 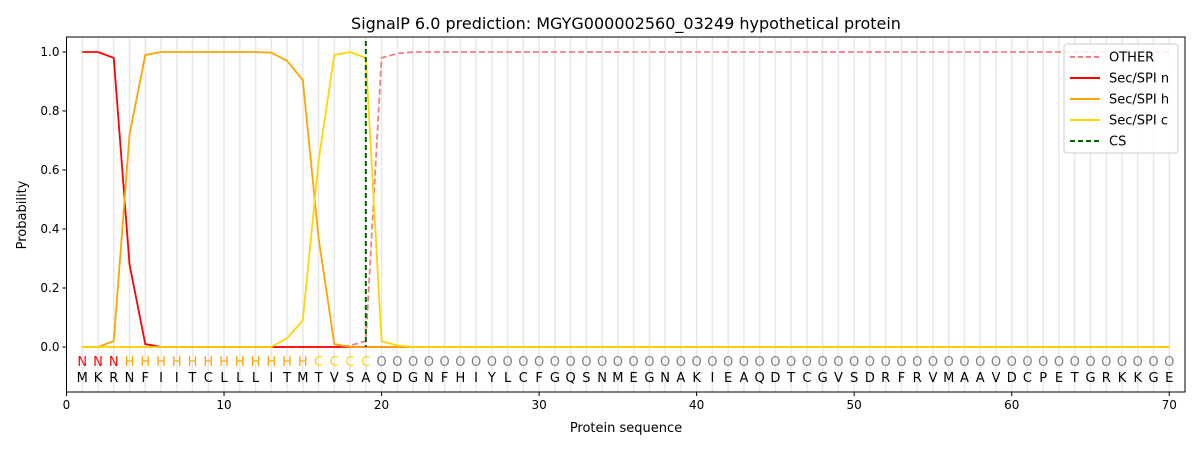 What do you see at coordinates (1117, 142) in the screenshot?
I see `legend-label: CS` at bounding box center [1117, 142].